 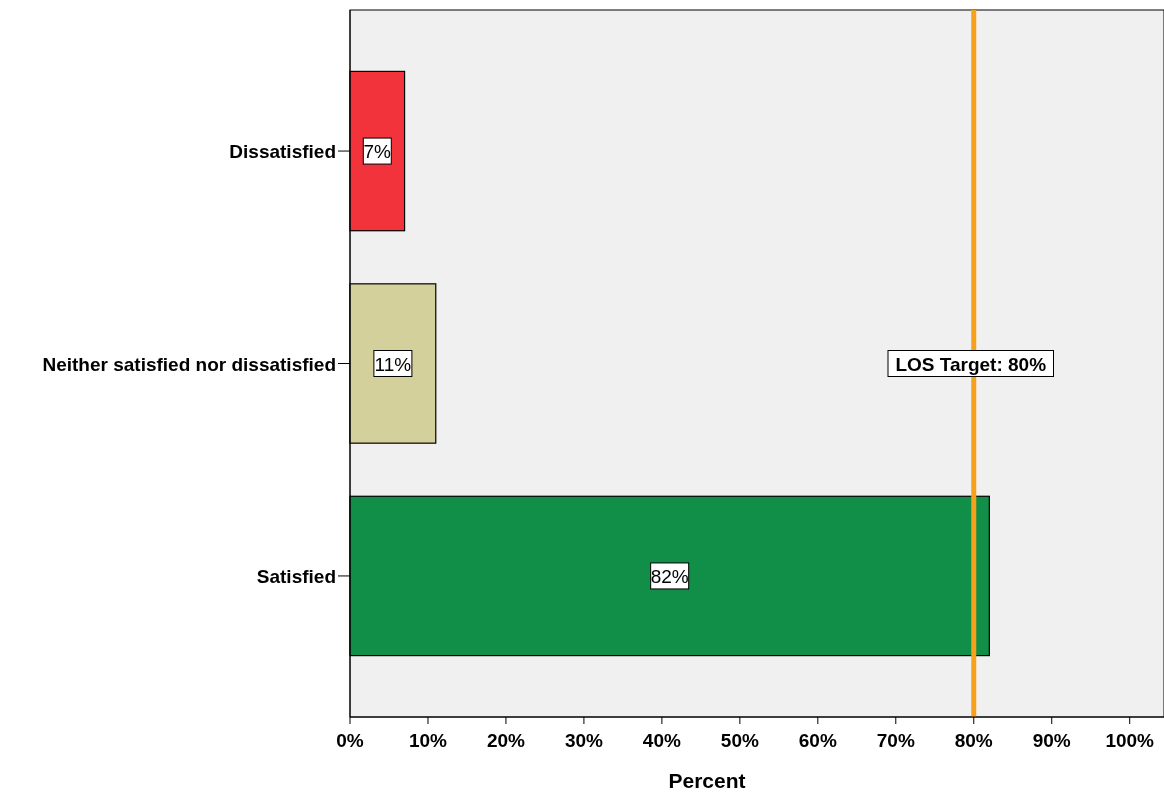 I want to click on x-tick-label: 40%, so click(x=661, y=740).